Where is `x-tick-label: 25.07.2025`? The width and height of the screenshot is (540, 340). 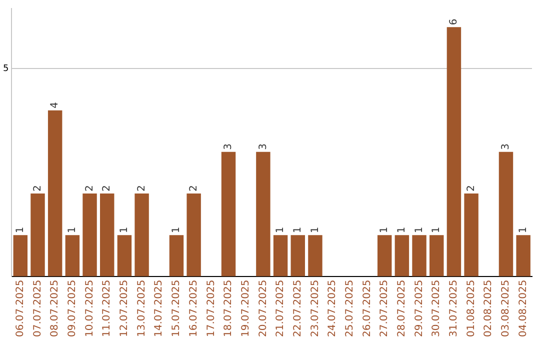 x-tick-label: 25.07.2025 is located at coordinates (350, 309).